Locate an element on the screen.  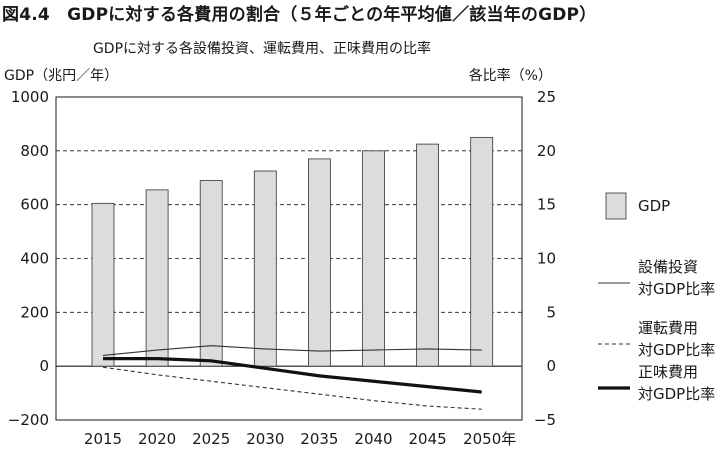
left-tick-label: 400 is located at coordinates (34, 259).